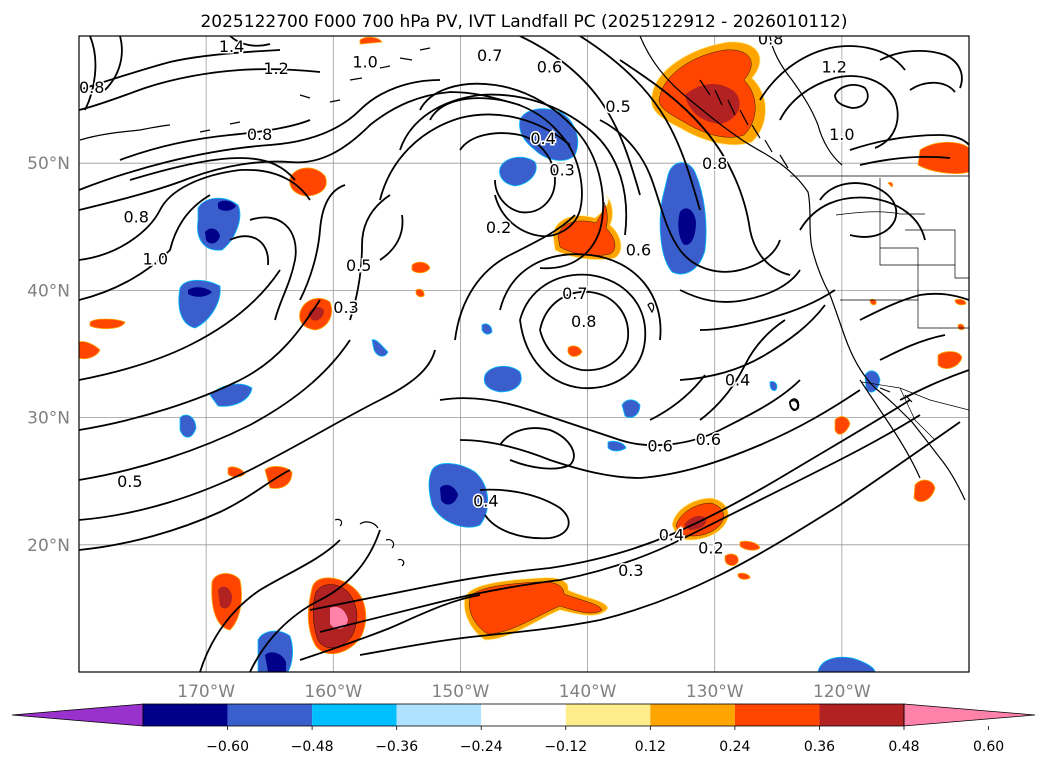 The image size is (1047, 765). What do you see at coordinates (842, 692) in the screenshot?
I see `lon-tick-label: 120°W` at bounding box center [842, 692].